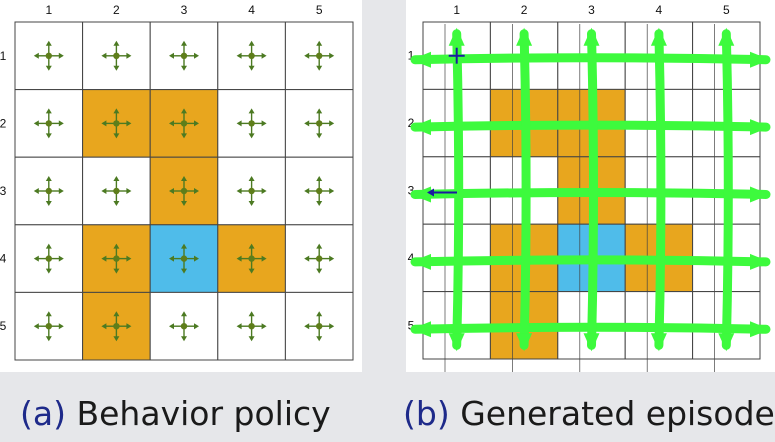 This screenshot has height=442, width=775. Describe the element at coordinates (3, 326) in the screenshot. I see `row-label-5: 5` at that location.